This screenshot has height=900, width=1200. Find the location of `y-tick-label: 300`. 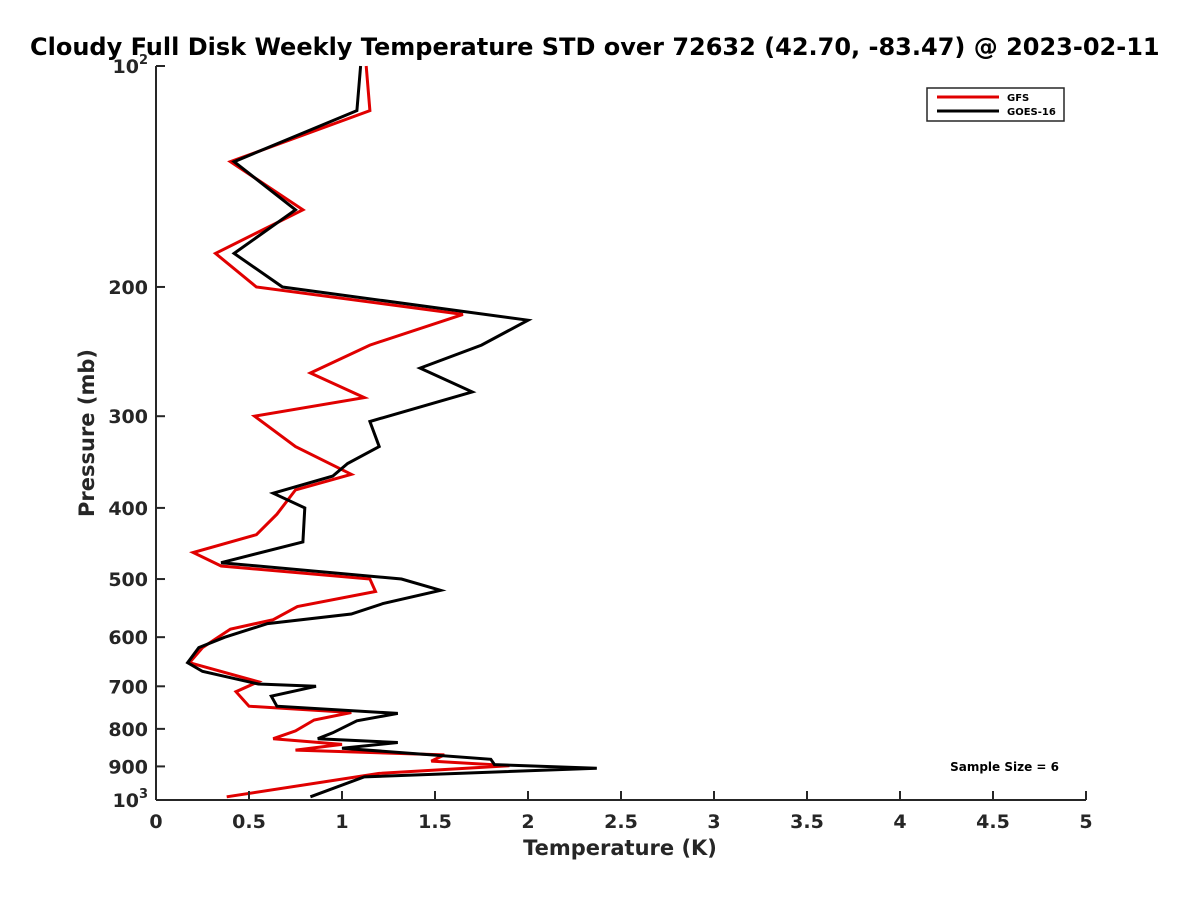

y-tick-label: 300 is located at coordinates (128, 417).